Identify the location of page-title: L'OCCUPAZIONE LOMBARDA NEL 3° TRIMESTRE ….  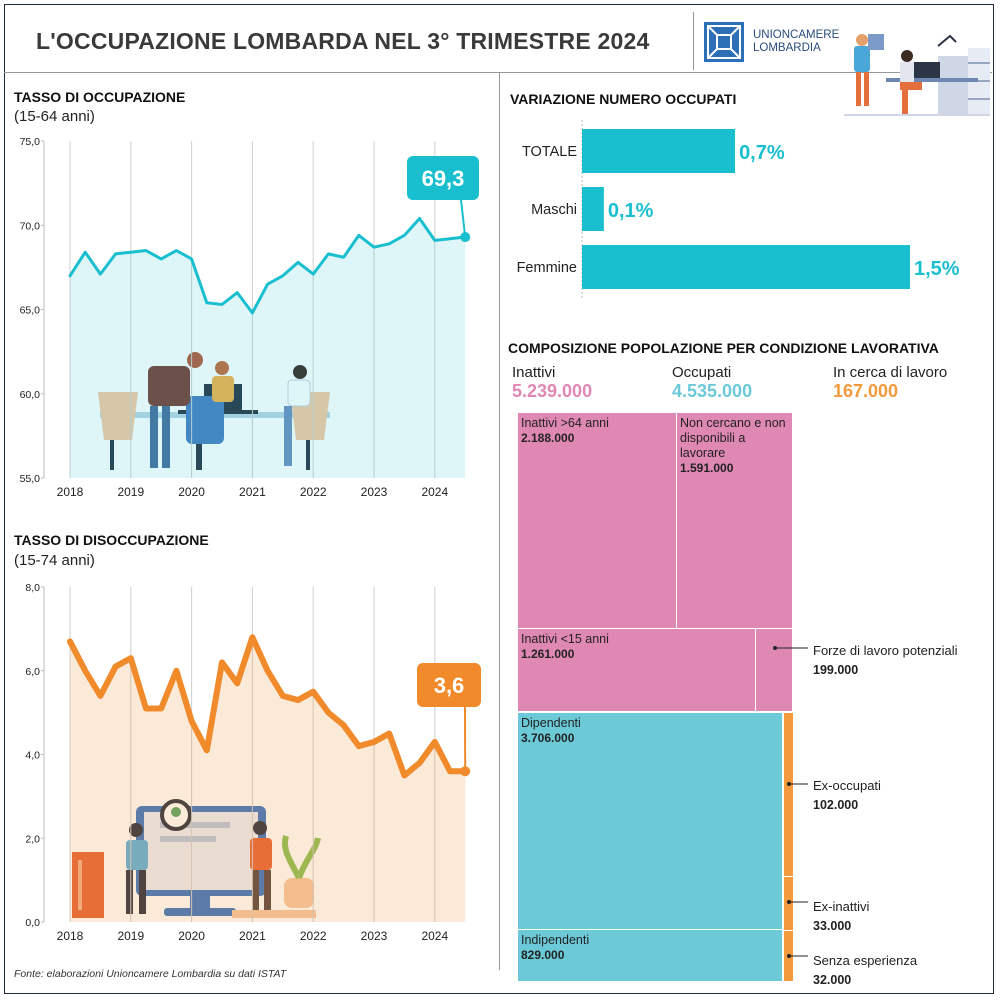
(343, 41).